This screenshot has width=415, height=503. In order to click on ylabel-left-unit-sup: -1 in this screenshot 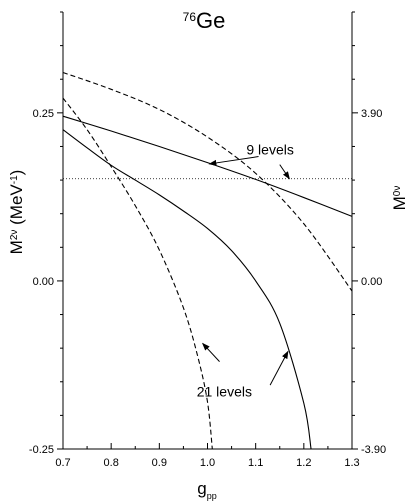, I will do `click(14, 179)`.